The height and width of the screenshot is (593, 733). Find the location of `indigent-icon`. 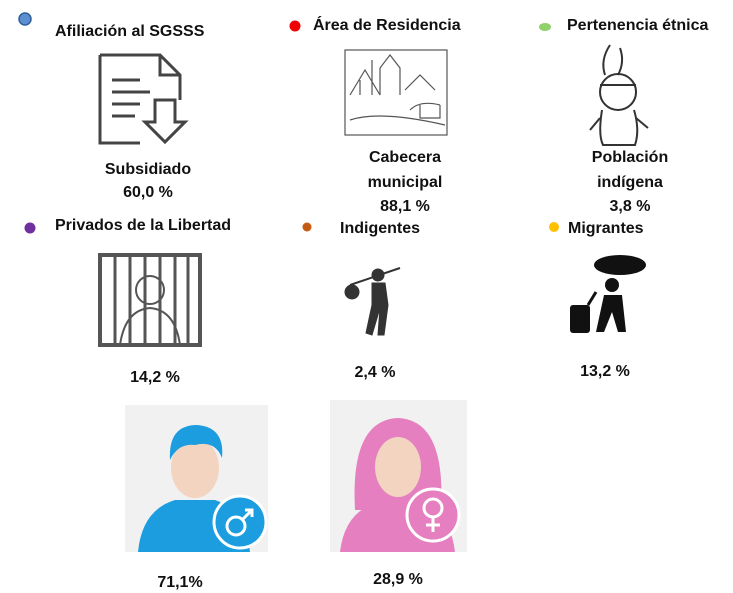

indigent-icon is located at coordinates (372, 301).